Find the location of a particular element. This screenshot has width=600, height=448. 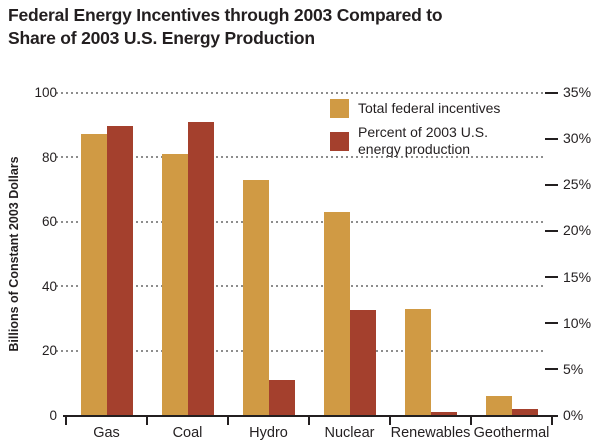

legend-swatch-production is located at coordinates (339, 141).